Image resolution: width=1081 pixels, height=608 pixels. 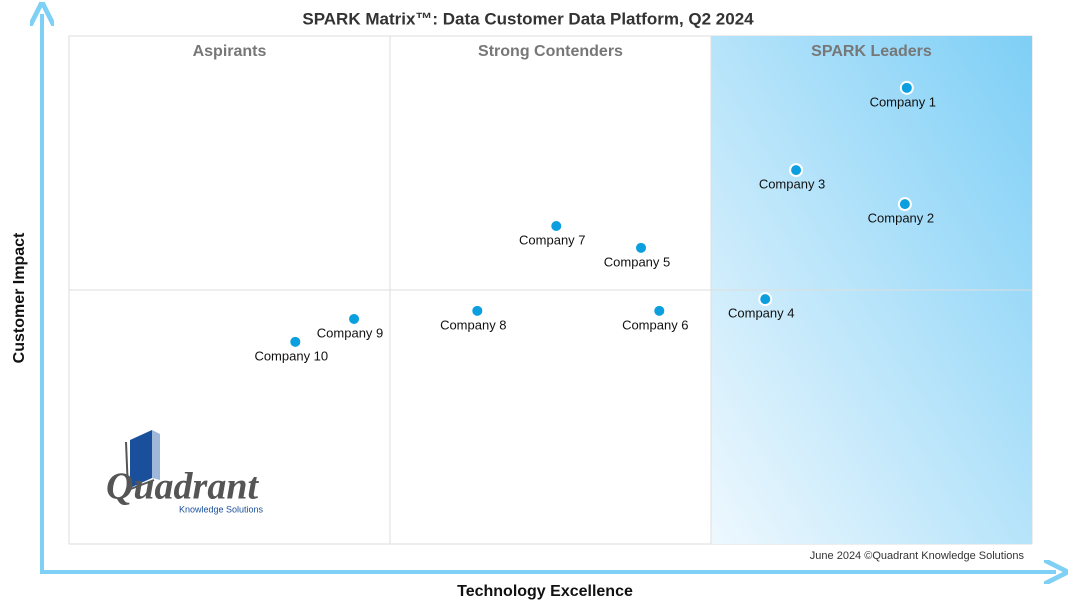 What do you see at coordinates (637, 261) in the screenshot?
I see `point-label: Company 5` at bounding box center [637, 261].